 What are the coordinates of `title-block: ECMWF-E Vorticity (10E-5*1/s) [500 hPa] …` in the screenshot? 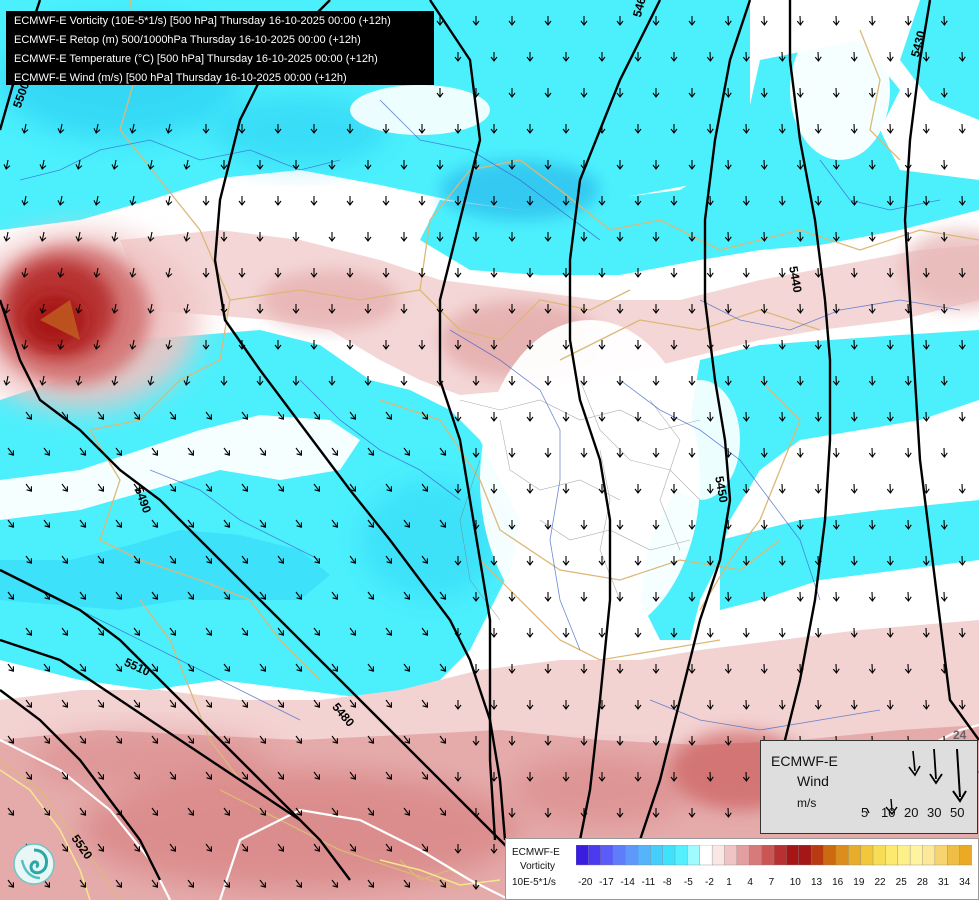 It's located at (220, 48).